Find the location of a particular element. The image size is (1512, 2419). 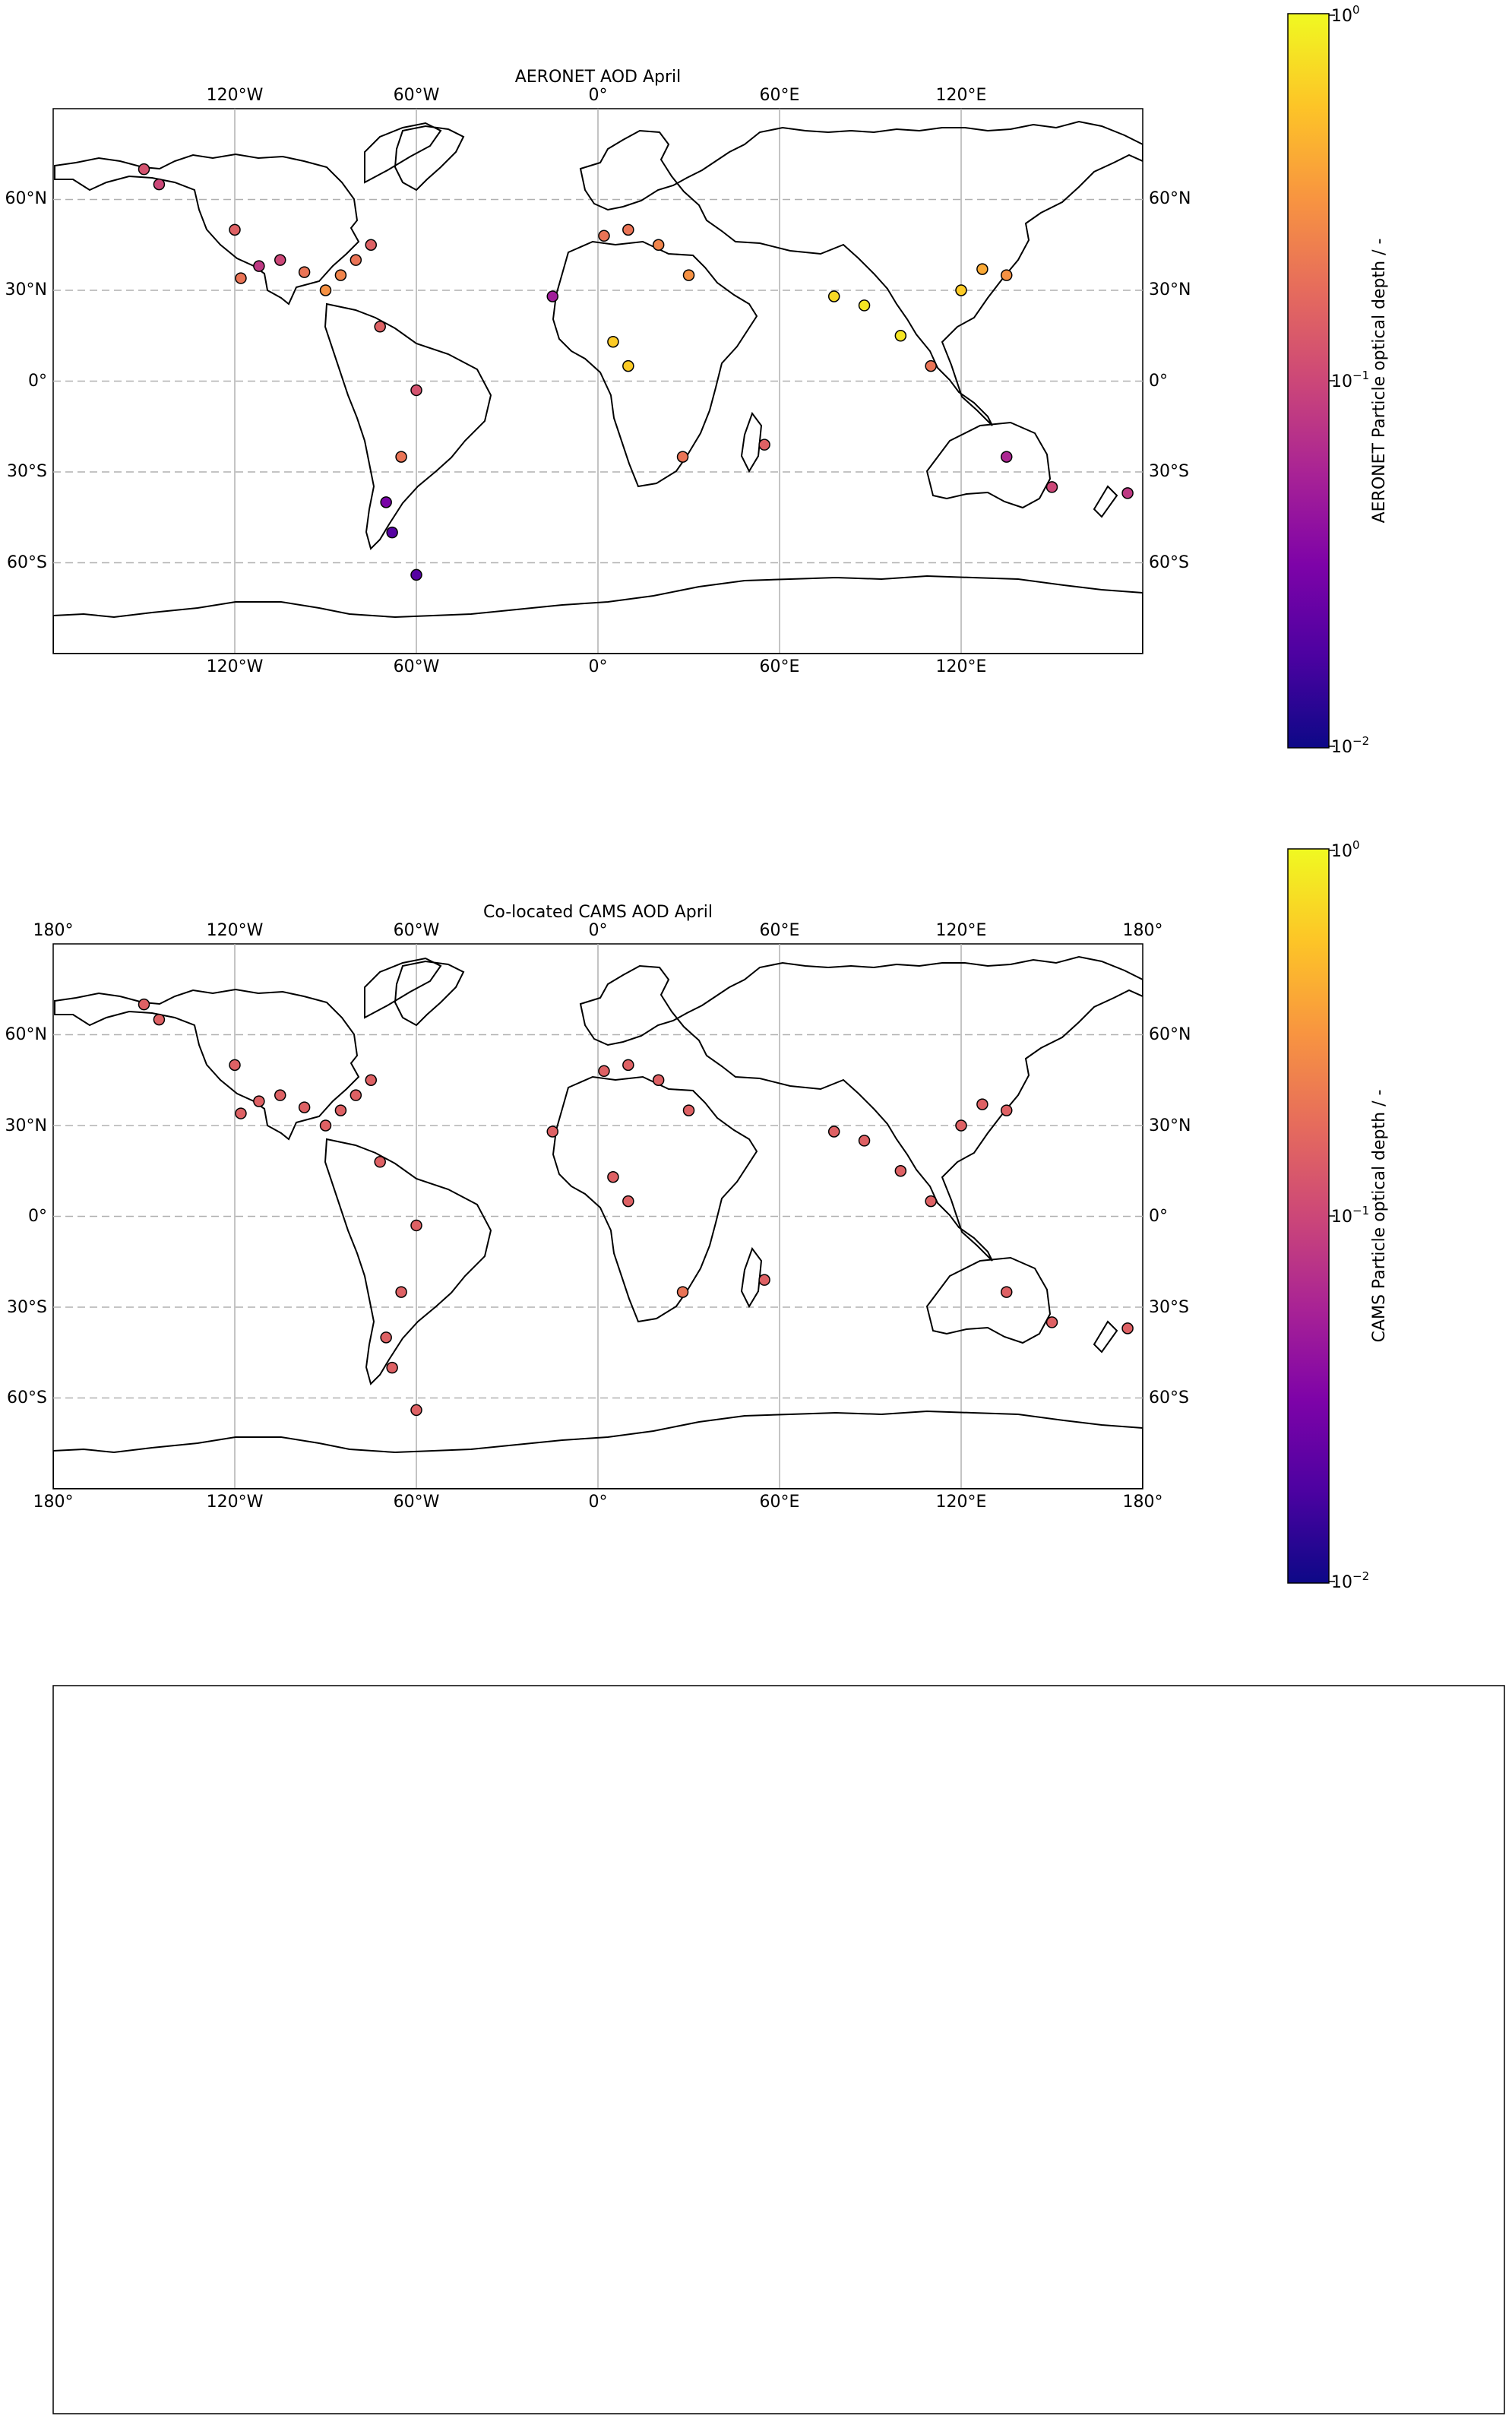

map-title: AERONET AOD April is located at coordinates (598, 77).